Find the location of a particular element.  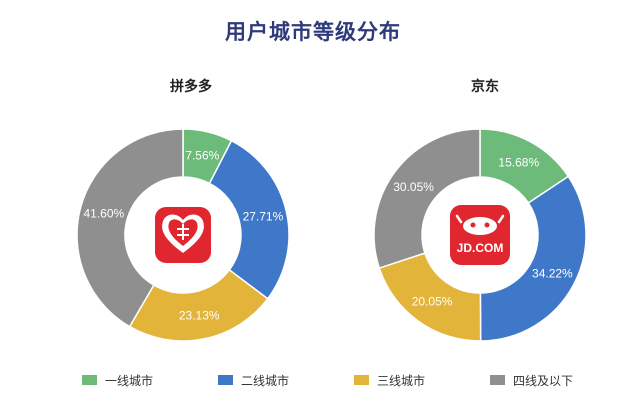

figure-title: 用户城市等级分布 is located at coordinates (313, 32).